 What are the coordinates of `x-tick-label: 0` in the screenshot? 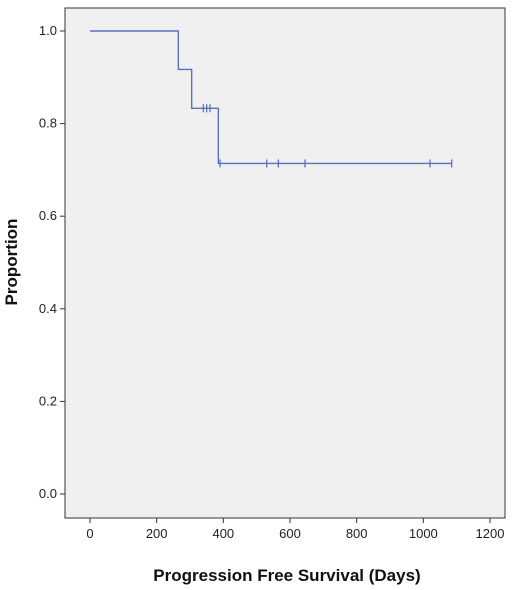 It's located at (89, 533).